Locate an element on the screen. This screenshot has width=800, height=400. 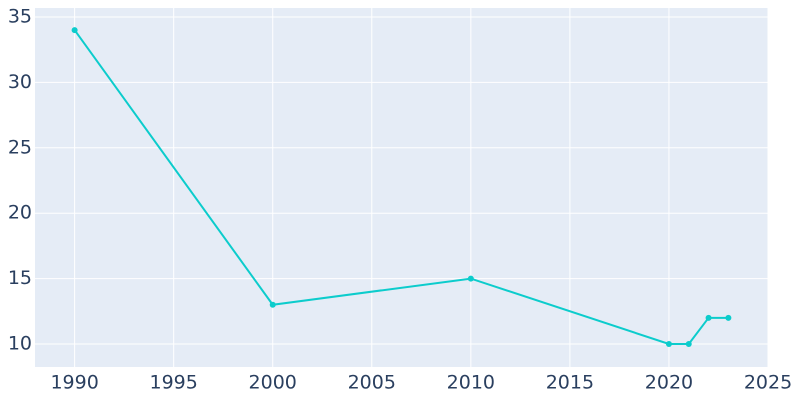
y-tick-label: 25 is located at coordinates (20, 147).